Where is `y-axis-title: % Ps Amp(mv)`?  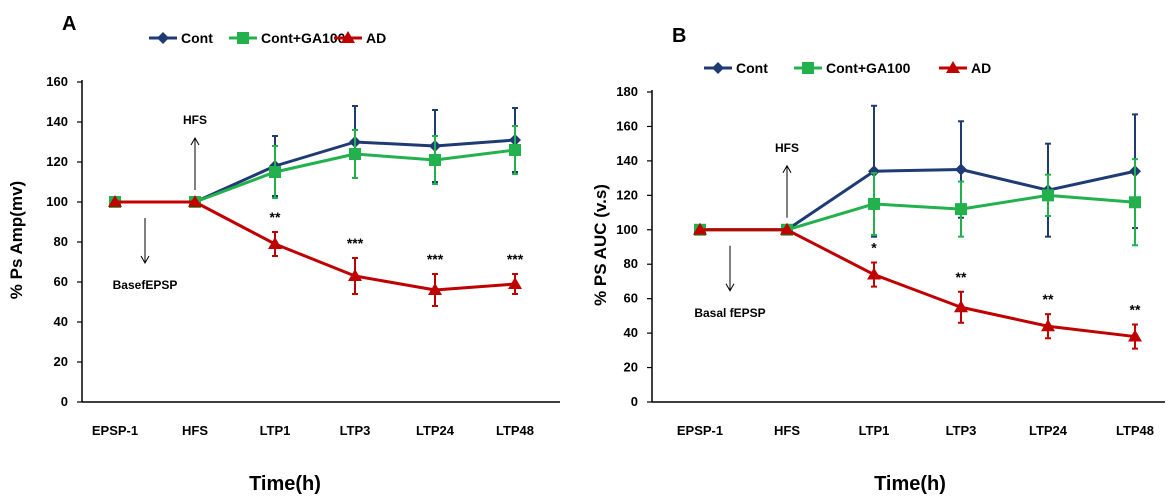
y-axis-title: % Ps Amp(mv) is located at coordinates (16, 240).